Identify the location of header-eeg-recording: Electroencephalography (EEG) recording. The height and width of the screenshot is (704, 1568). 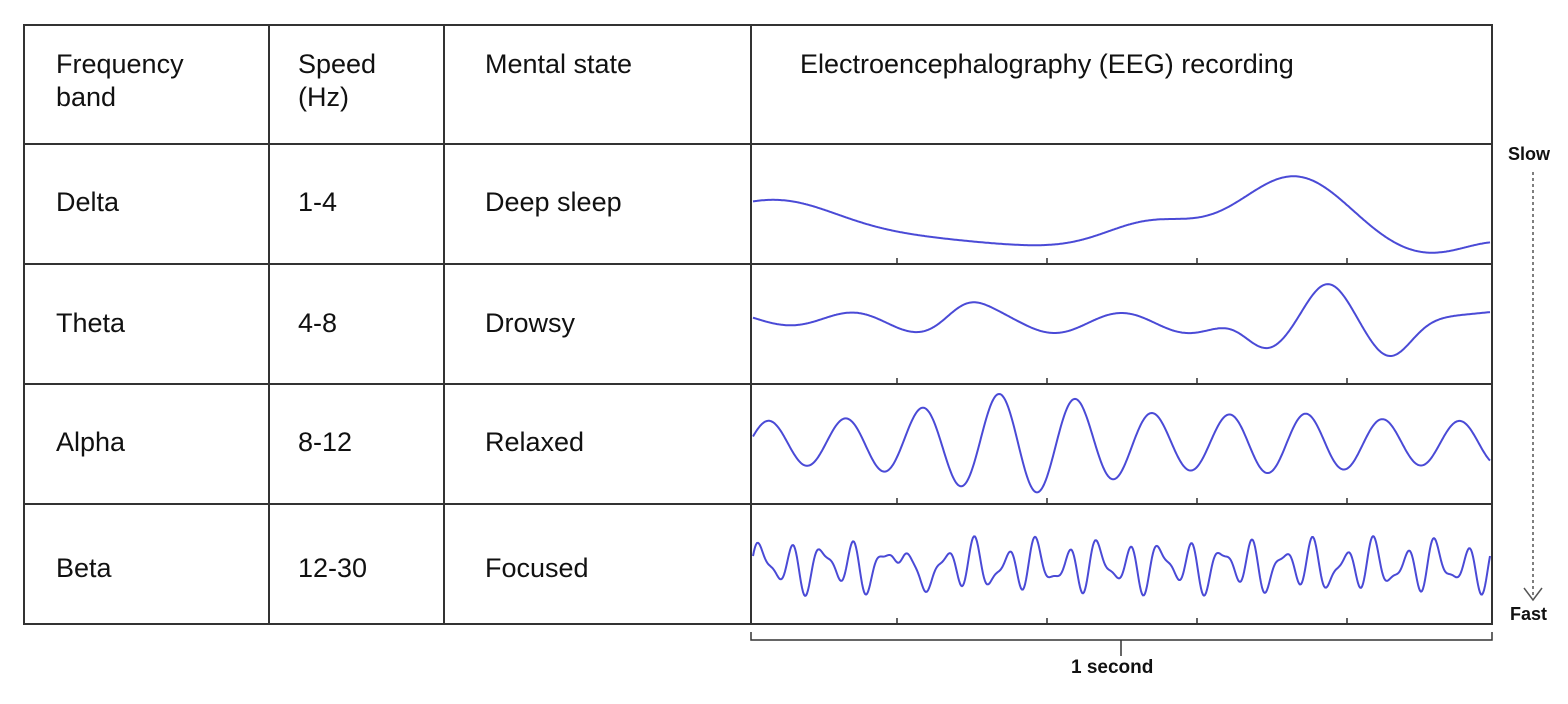
(1047, 64).